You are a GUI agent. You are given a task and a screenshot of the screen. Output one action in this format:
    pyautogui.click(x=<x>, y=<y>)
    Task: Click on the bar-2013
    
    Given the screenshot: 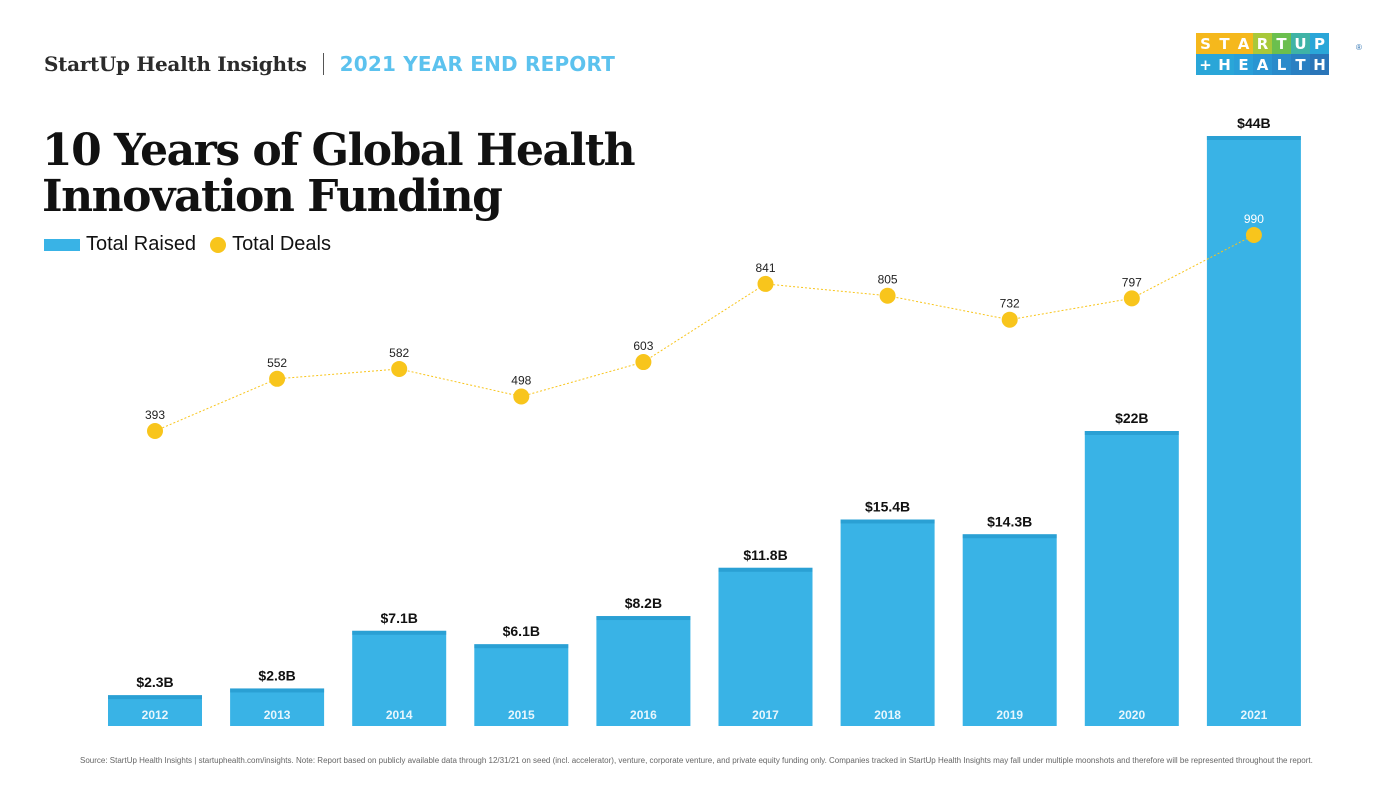 What is the action you would take?
    pyautogui.click(x=277, y=707)
    